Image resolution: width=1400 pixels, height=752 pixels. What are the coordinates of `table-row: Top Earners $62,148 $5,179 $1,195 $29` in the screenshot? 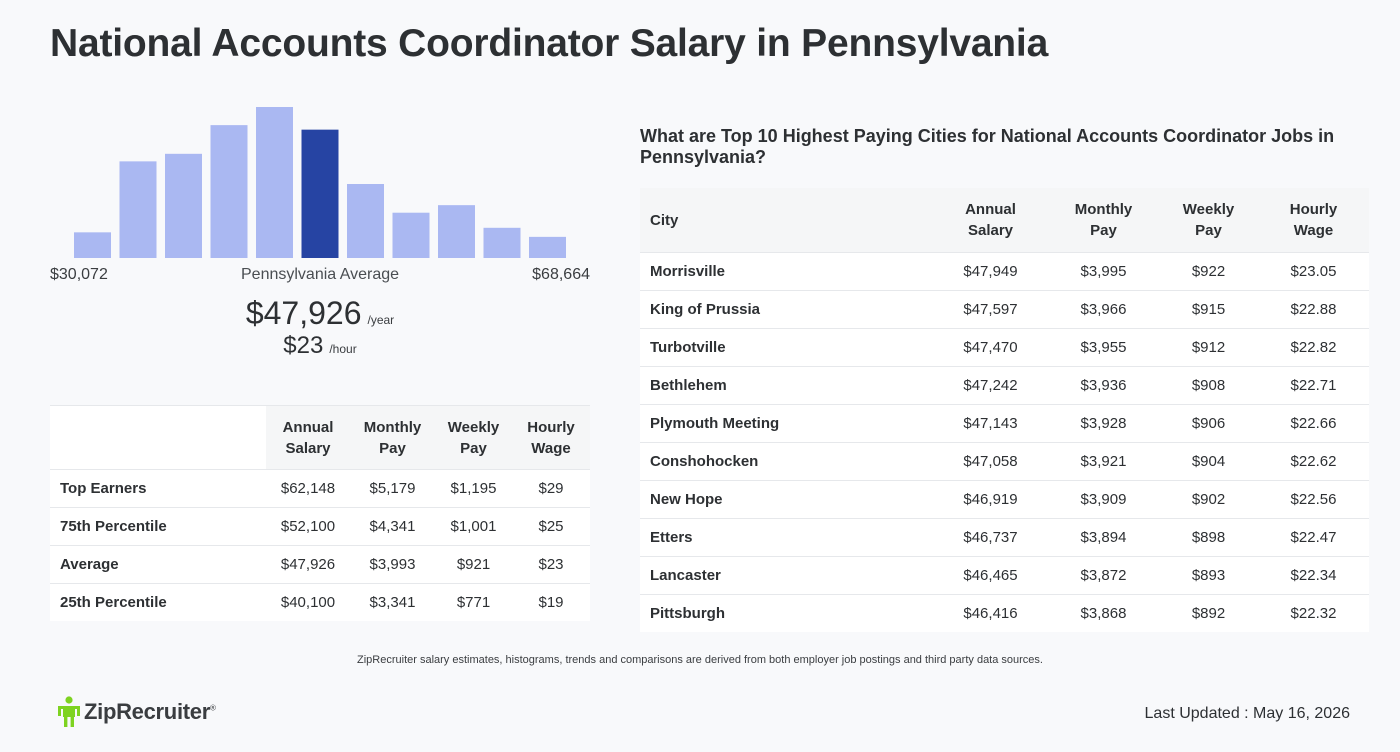 It's located at (320, 488).